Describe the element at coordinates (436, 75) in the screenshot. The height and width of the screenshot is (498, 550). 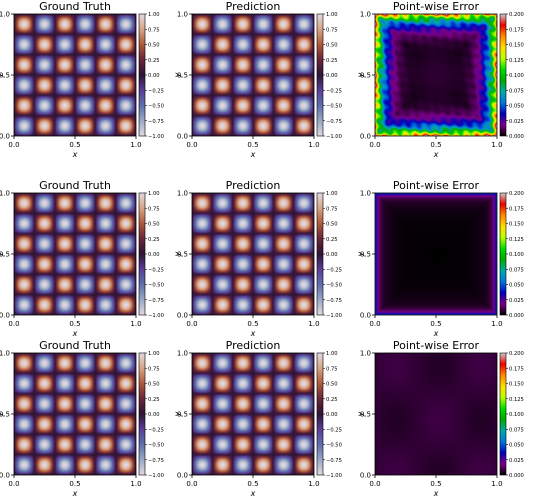
I see `panel-r1-c3` at that location.